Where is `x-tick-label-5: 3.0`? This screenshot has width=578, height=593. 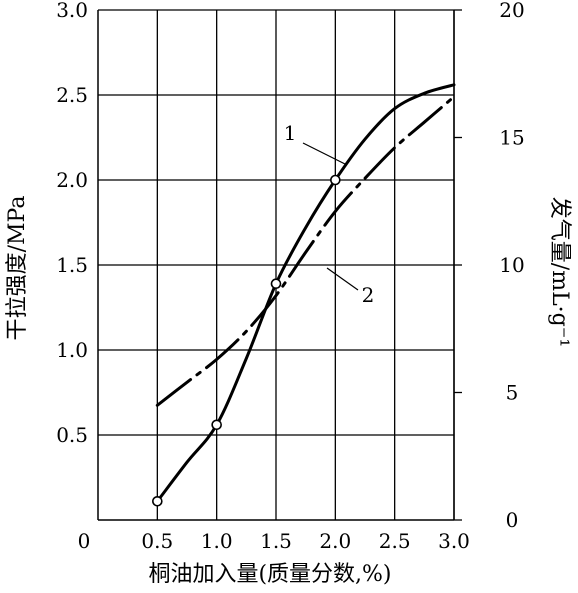
x-tick-label-5: 3.0 is located at coordinates (454, 541).